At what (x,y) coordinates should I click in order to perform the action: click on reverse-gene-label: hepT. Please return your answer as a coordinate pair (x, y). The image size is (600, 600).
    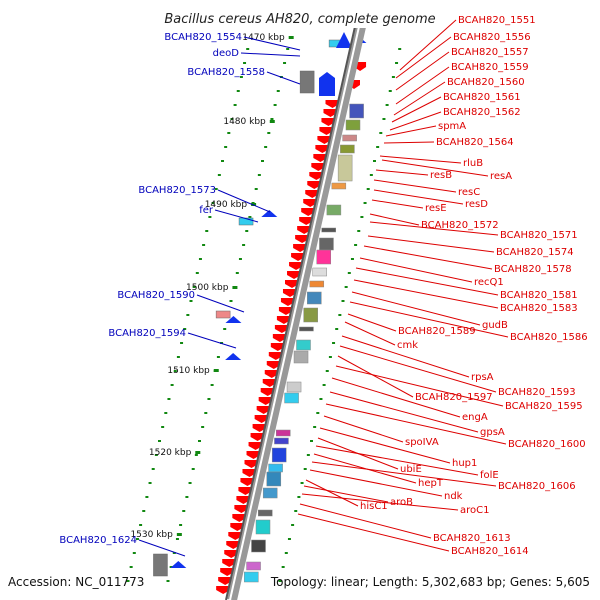
    Looking at the image, I should click on (431, 483).